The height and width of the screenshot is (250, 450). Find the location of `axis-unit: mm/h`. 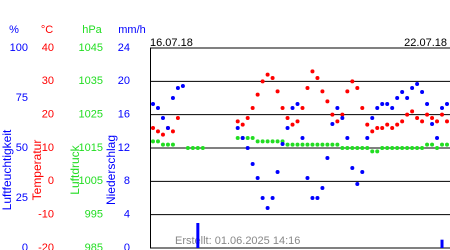

axis-unit: mm/h is located at coordinates (132, 30).